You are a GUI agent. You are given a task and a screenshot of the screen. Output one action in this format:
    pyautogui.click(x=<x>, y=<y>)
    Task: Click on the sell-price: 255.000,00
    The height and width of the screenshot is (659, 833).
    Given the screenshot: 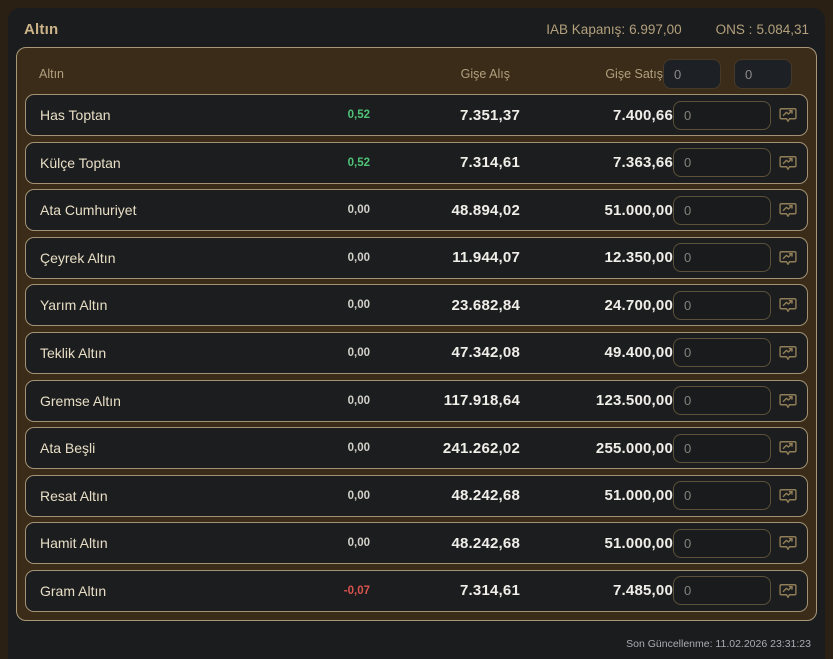 What is the action you would take?
    pyautogui.click(x=634, y=448)
    